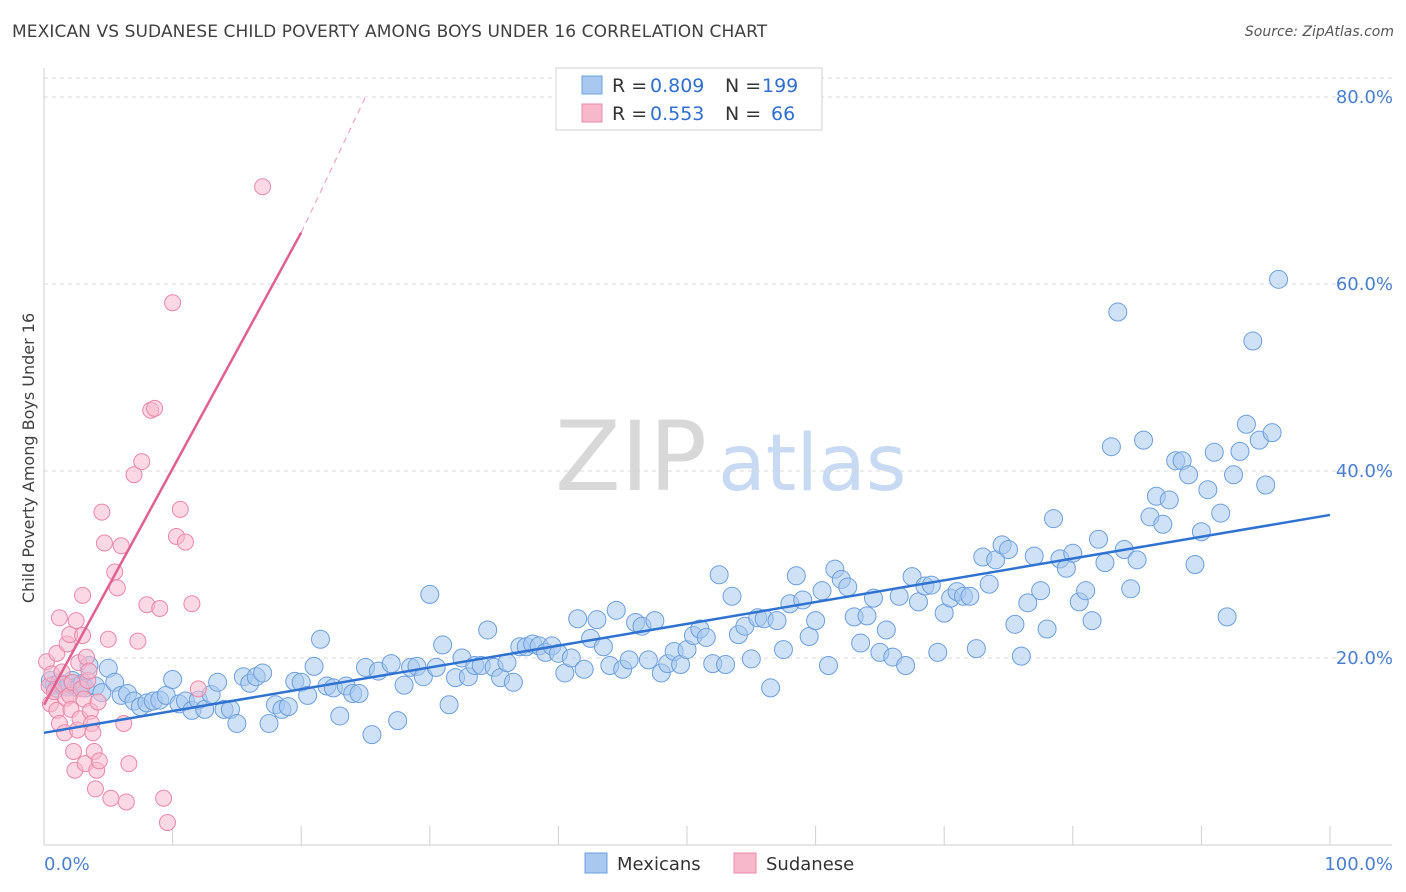 Image resolution: width=1406 pixels, height=892 pixels. What do you see at coordinates (67, 864) in the screenshot?
I see `x-tick-label-min: 0.0%` at bounding box center [67, 864].